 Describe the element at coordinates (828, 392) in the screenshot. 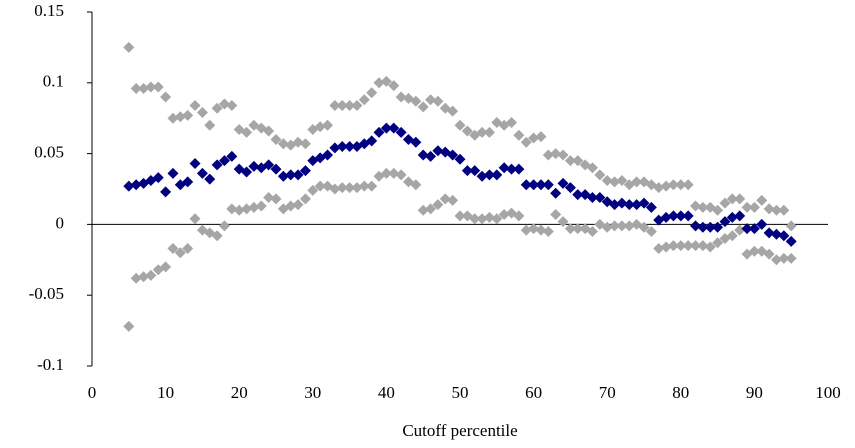

I see `x-tick-label: 100` at that location.